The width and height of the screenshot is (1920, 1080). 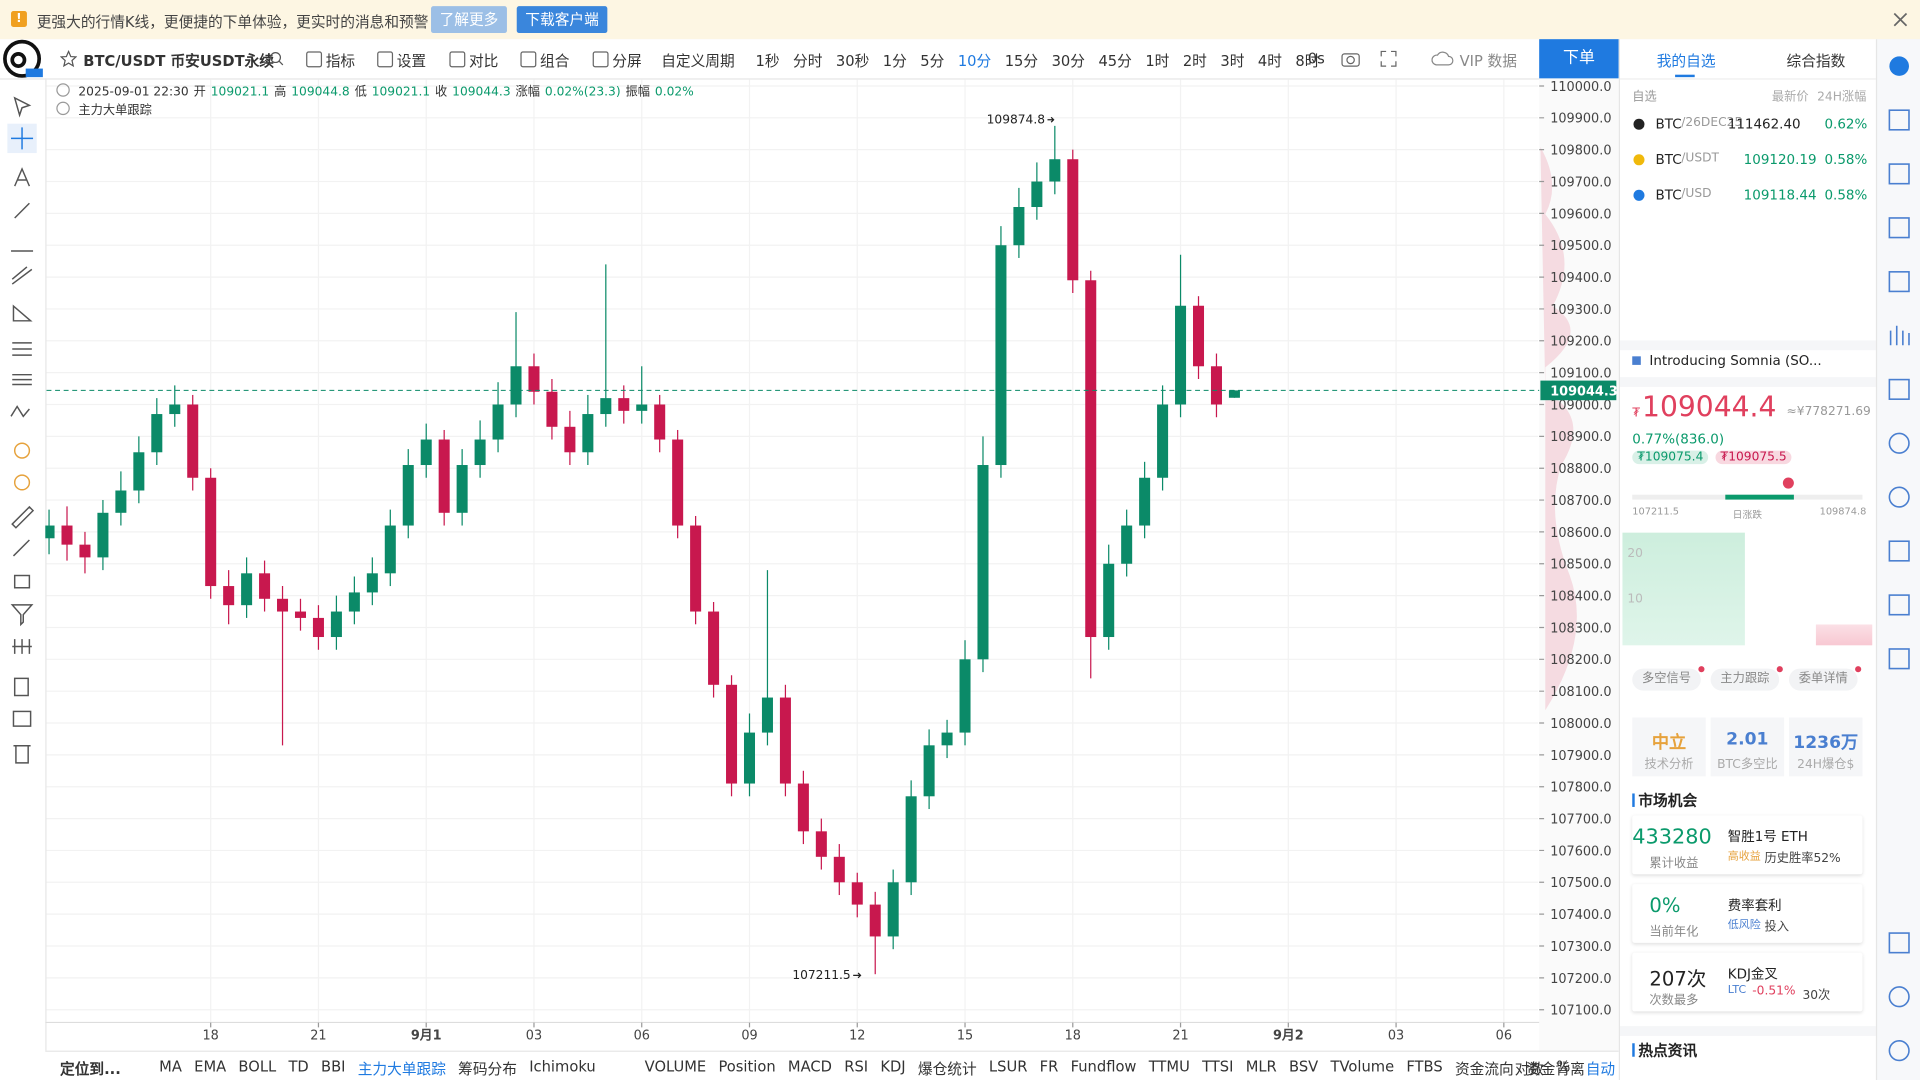 What do you see at coordinates (411, 61) in the screenshot?
I see `toolbar-item: 设置` at bounding box center [411, 61].